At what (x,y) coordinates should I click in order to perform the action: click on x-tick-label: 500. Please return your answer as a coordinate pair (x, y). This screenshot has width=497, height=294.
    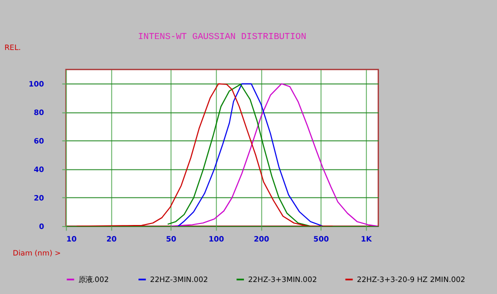
    Looking at the image, I should click on (321, 239).